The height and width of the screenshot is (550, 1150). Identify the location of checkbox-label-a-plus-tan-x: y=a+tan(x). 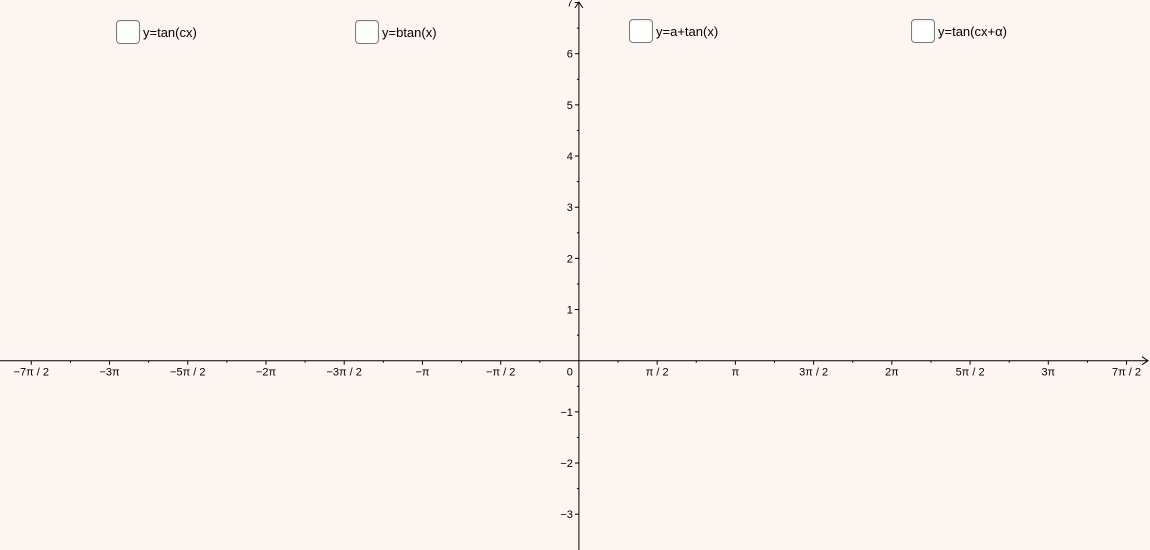
(687, 31).